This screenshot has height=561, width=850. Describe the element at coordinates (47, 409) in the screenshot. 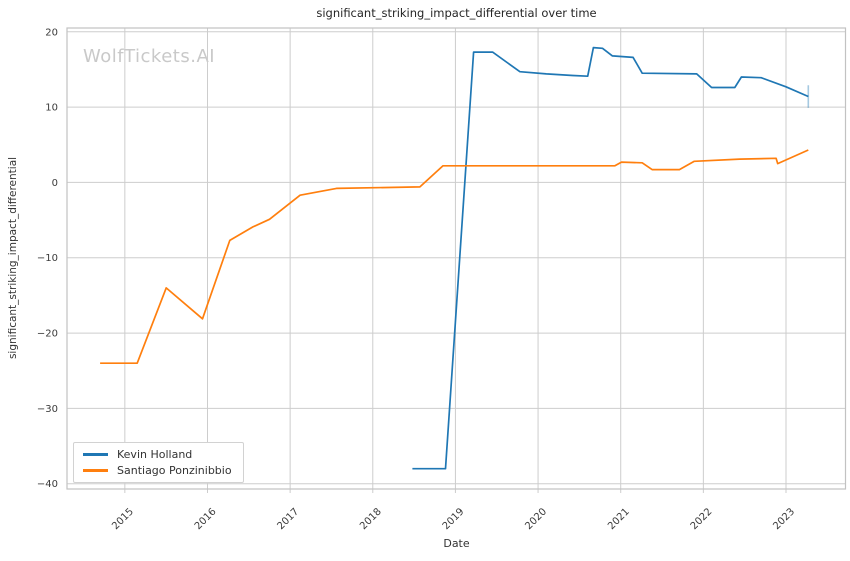

I see `y-tick-label: −30` at that location.